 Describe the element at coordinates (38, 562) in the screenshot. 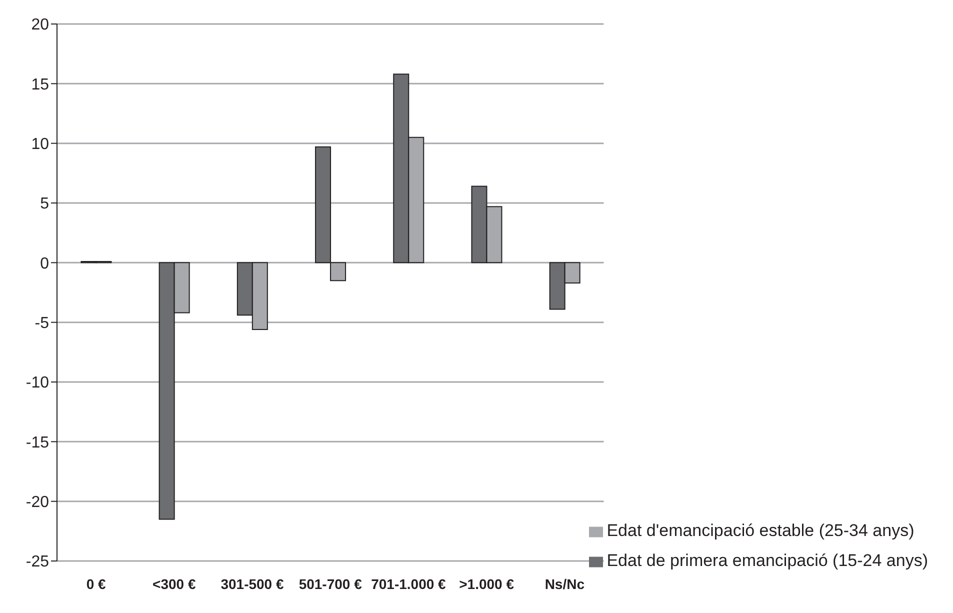

I see `y-tick-label: -25` at that location.